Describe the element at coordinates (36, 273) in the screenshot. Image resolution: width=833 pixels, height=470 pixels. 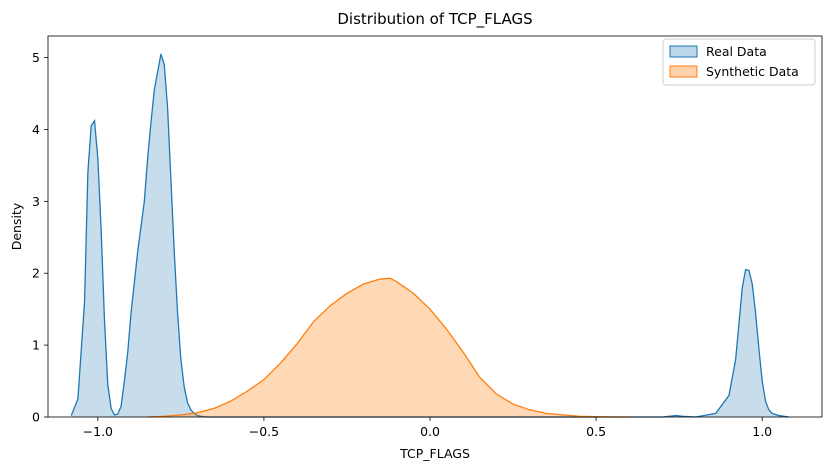
I see `y-tick-label: 2` at that location.